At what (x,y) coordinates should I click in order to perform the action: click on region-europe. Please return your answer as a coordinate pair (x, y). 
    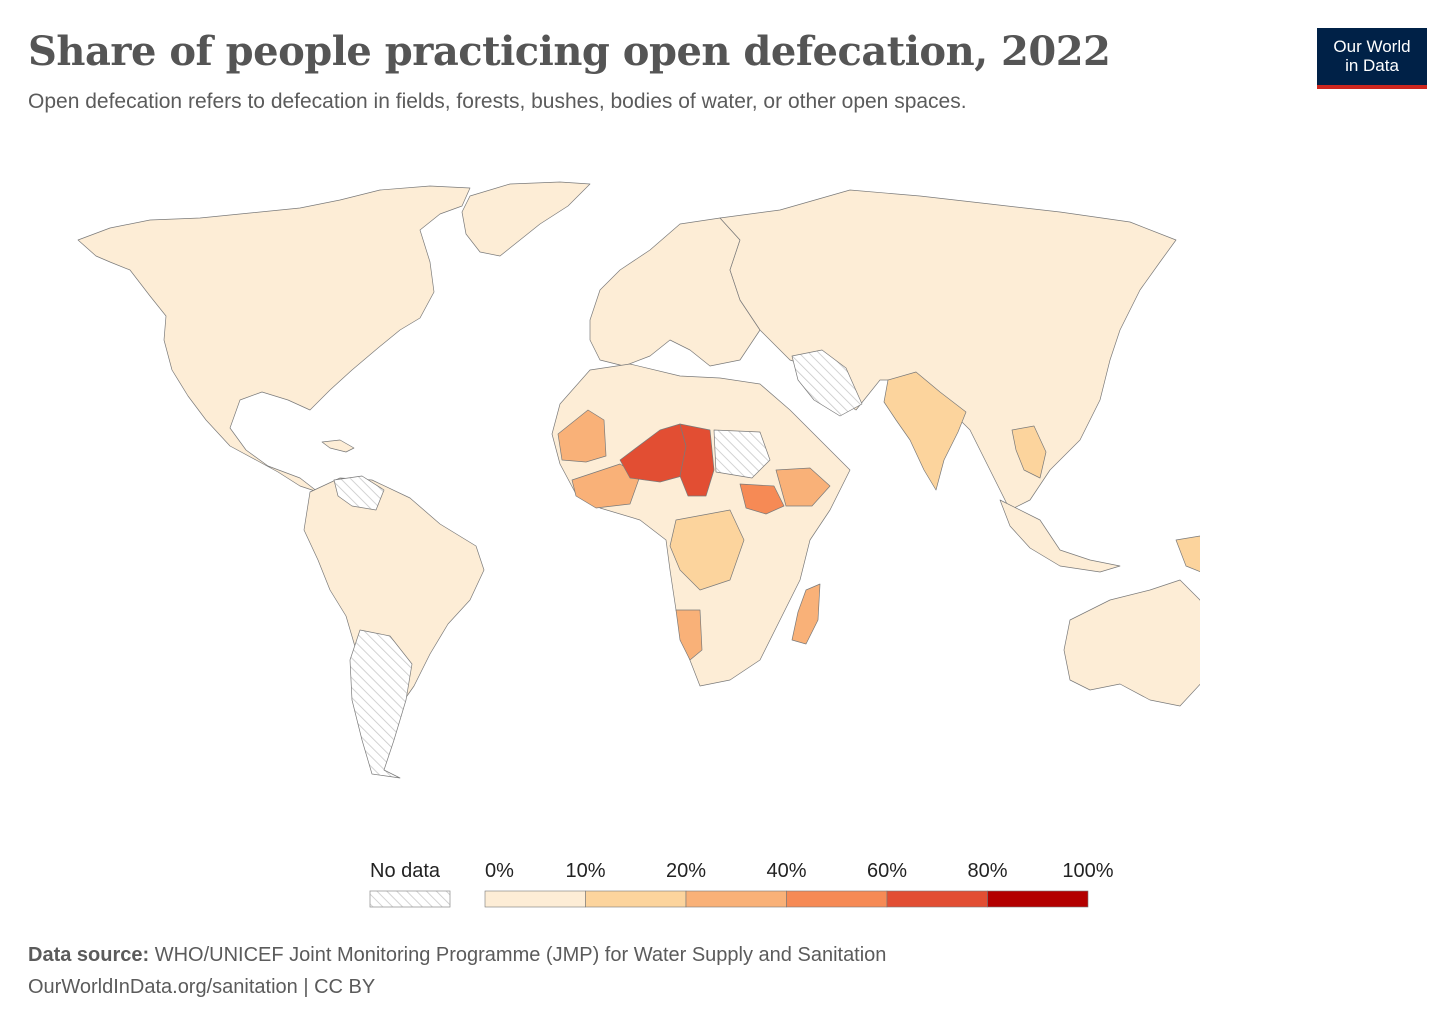
    Looking at the image, I should click on (675, 292).